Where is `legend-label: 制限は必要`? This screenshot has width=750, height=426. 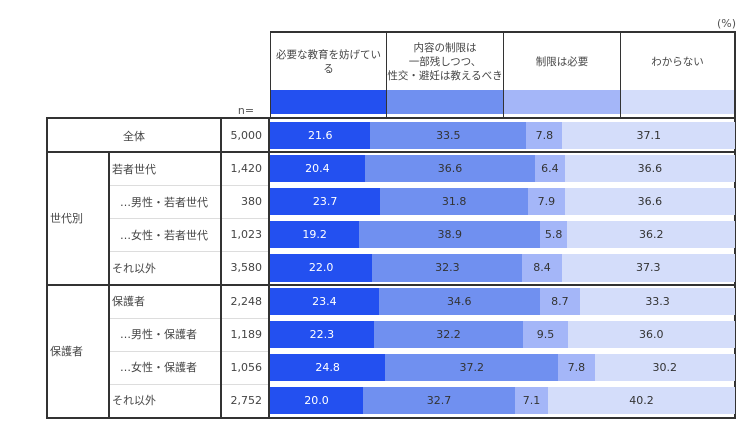
legend-label: 制限は必要 is located at coordinates (562, 61).